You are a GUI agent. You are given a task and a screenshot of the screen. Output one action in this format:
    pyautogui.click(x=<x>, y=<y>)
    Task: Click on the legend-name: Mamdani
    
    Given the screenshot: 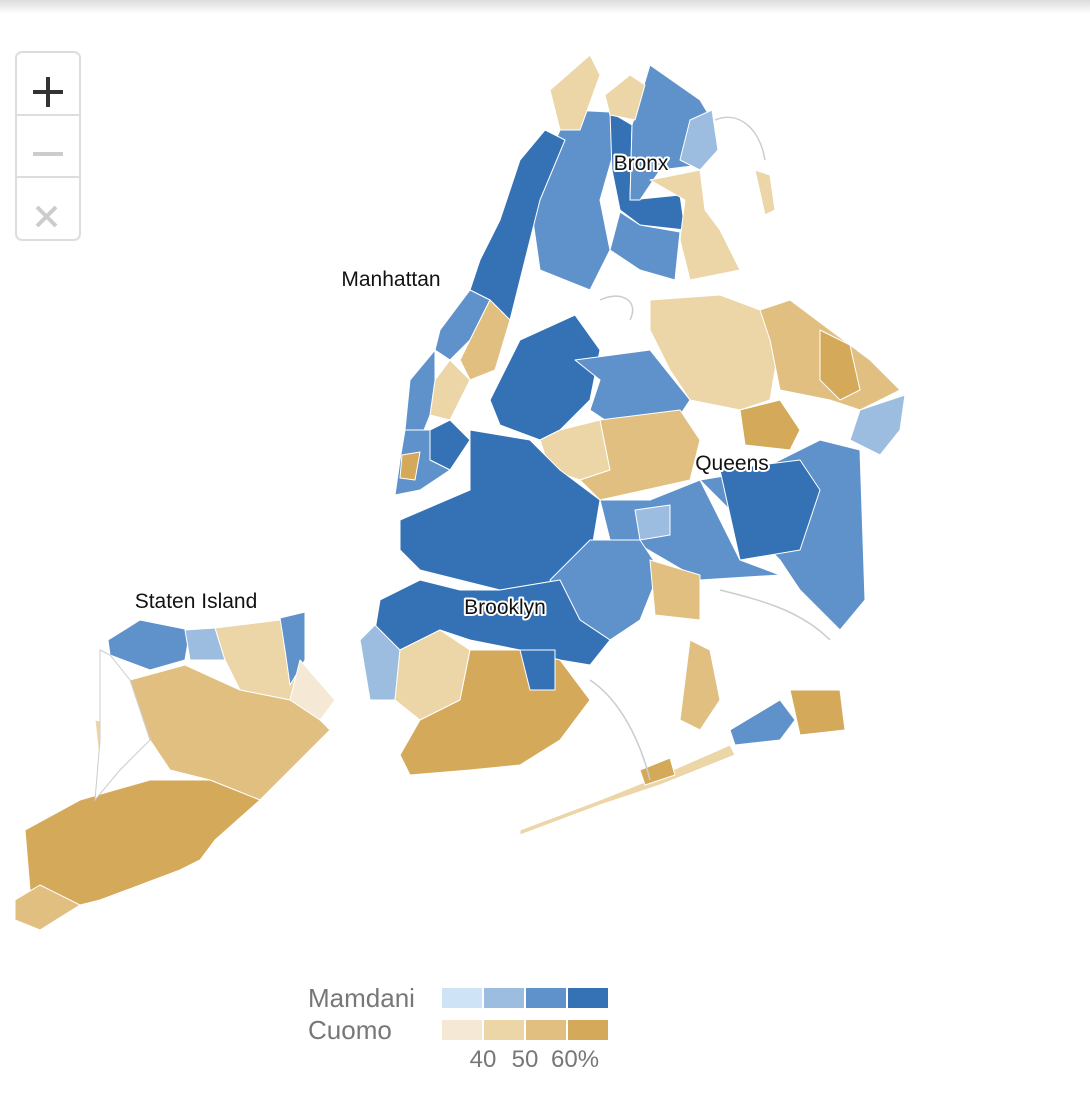 What is the action you would take?
    pyautogui.click(x=361, y=998)
    